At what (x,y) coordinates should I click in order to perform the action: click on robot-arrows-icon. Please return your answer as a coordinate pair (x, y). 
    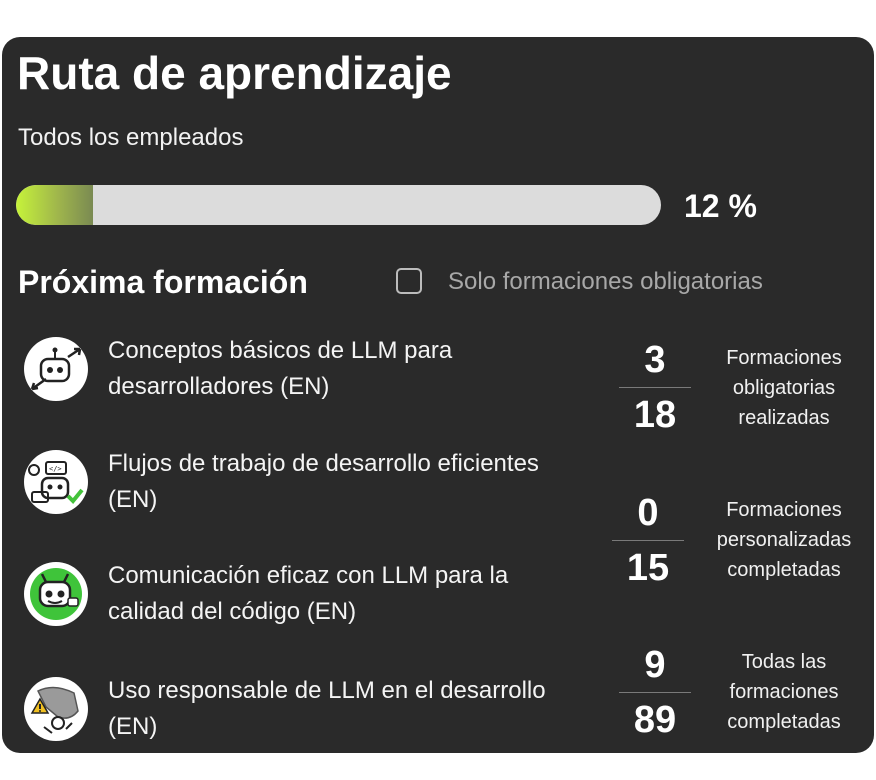
    Looking at the image, I should click on (56, 369).